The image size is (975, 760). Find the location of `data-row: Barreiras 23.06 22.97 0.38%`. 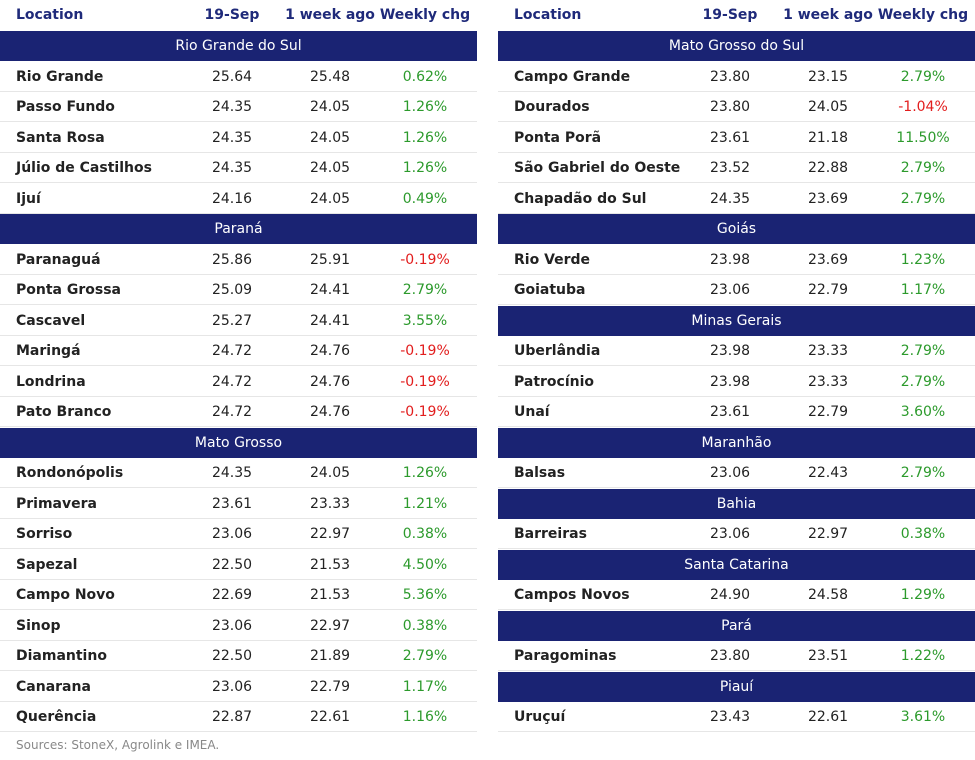

data-row: Barreiras 23.06 22.97 0.38% is located at coordinates (736, 534).